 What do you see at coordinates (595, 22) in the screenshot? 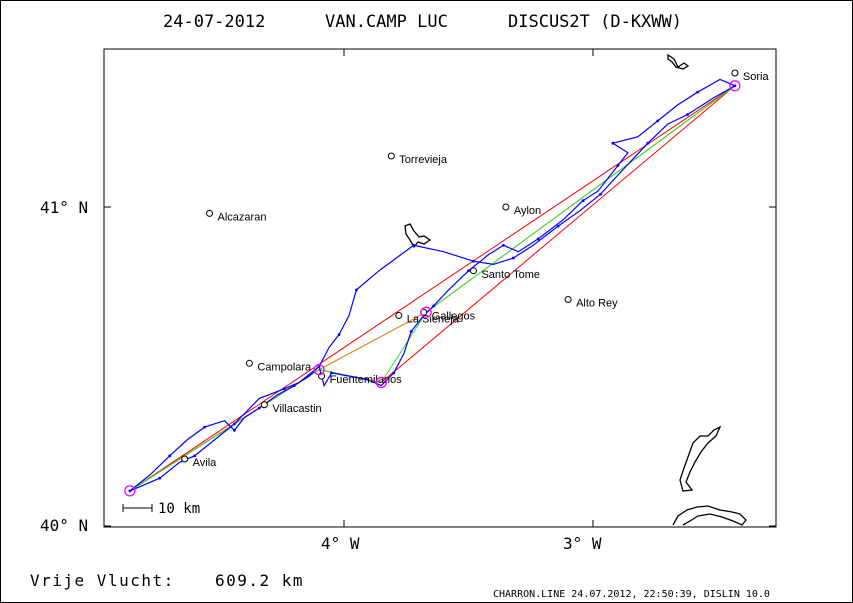
I see `glider-id: DISCUS2T (D-KXWW)` at bounding box center [595, 22].